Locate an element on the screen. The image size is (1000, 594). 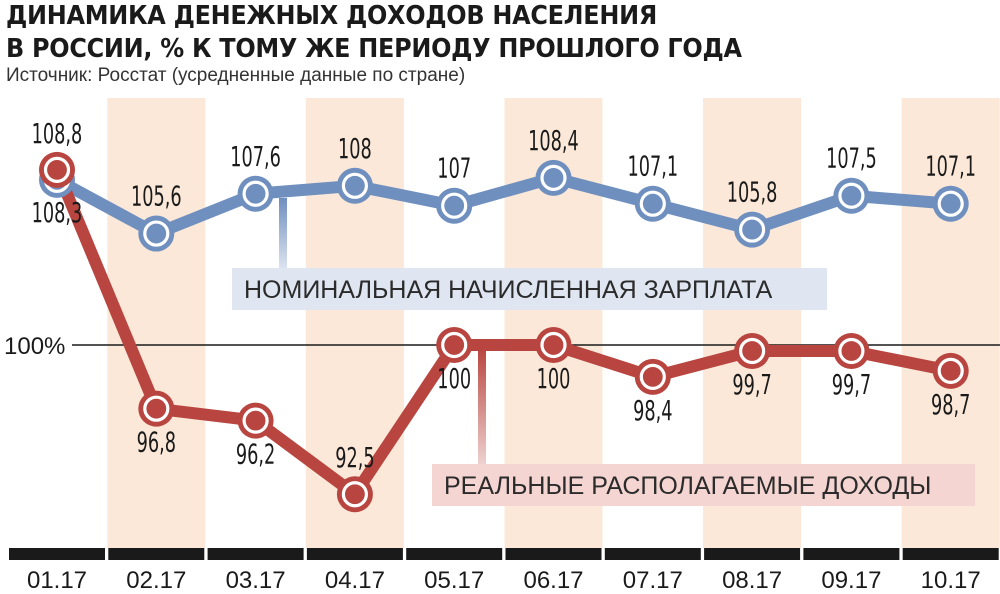
x-tick-label: 05.17 is located at coordinates (454, 580).